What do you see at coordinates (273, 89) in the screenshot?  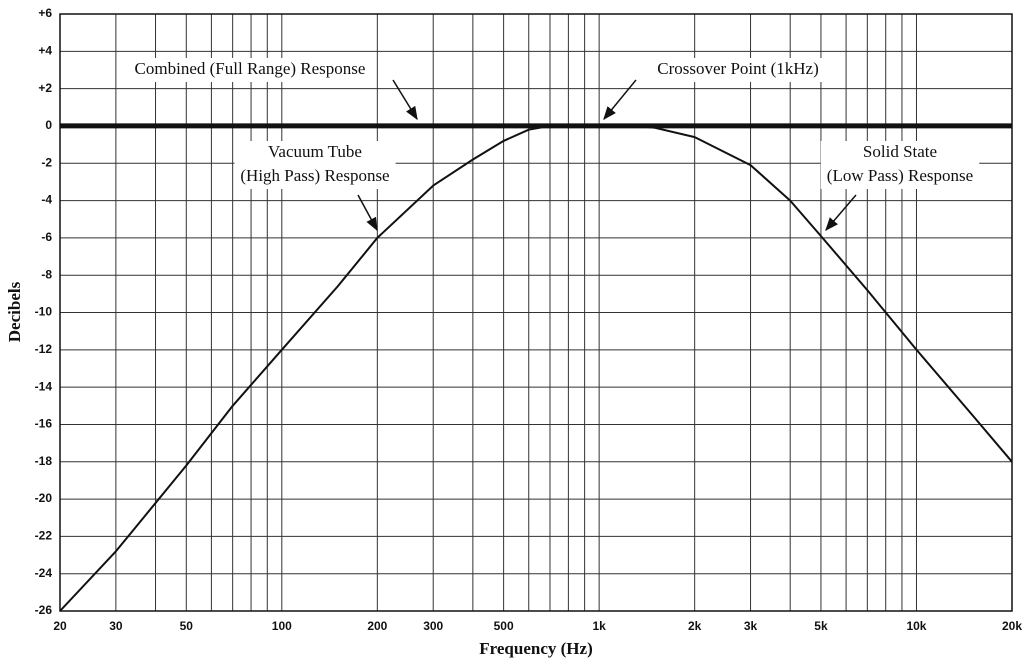 I see `annotation: Combined (Full Range) Response` at bounding box center [273, 89].